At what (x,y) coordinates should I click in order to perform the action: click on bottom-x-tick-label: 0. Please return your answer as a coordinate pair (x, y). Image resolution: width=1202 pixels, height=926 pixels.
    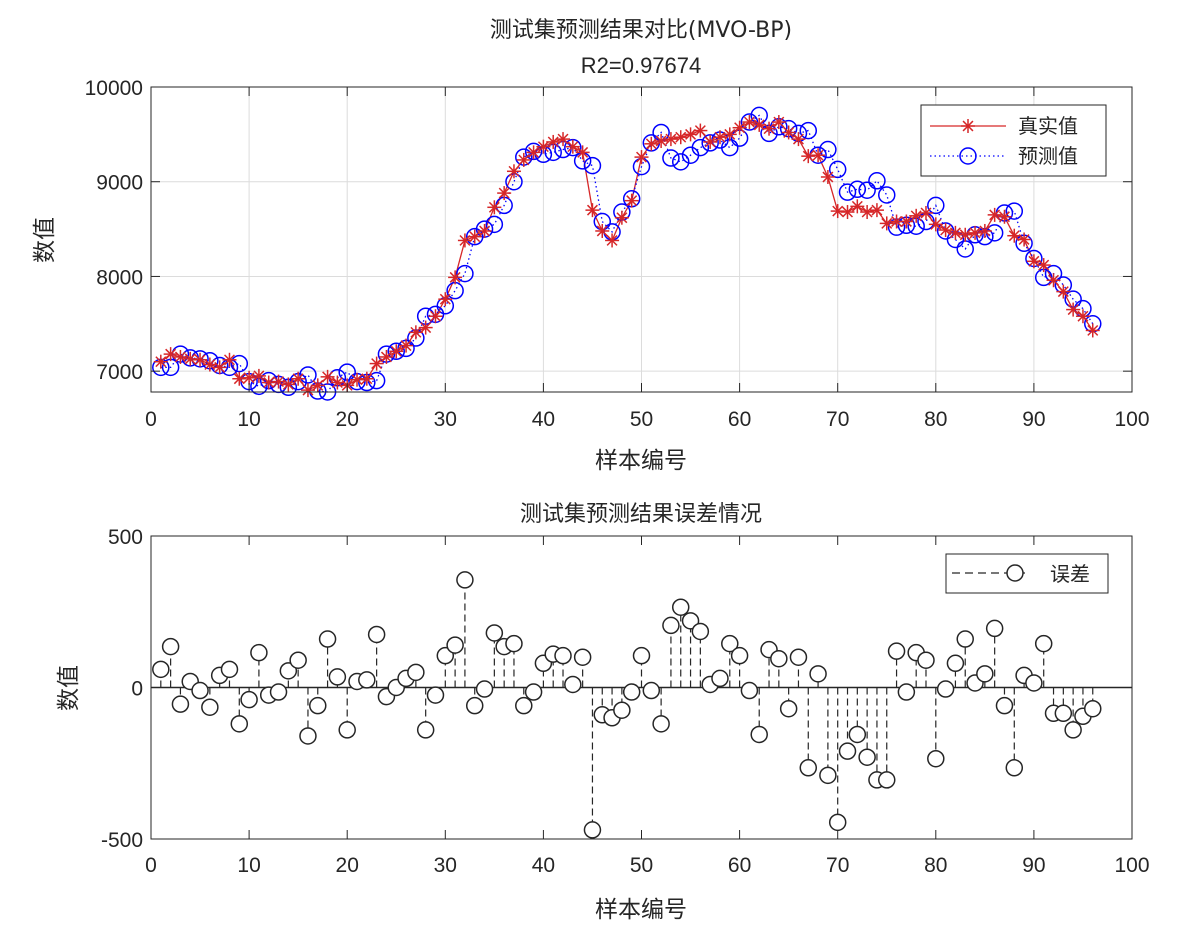
    Looking at the image, I should click on (151, 865).